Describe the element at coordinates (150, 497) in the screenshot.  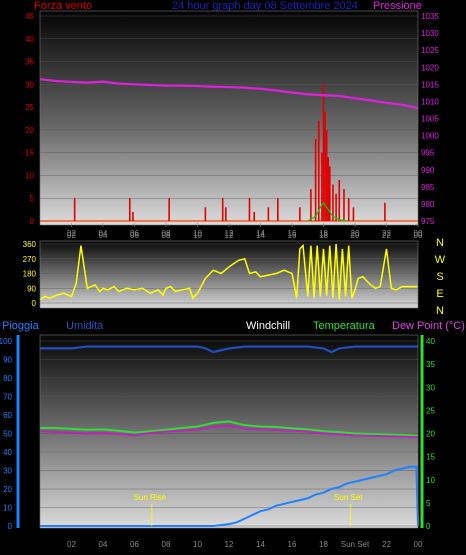
I see `sunrise-label: Sun Rise` at that location.